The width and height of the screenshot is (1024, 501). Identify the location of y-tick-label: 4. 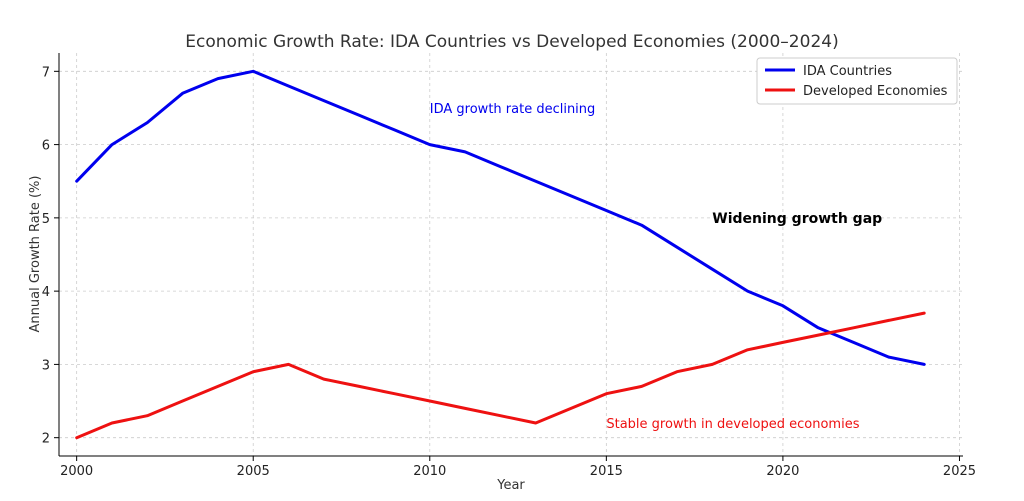
(46, 292).